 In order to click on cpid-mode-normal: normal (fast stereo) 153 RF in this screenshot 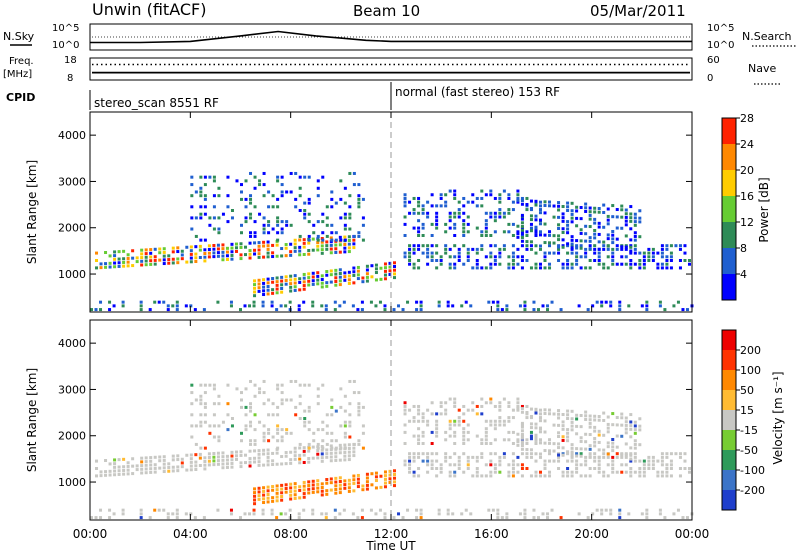, I will do `click(477, 92)`.